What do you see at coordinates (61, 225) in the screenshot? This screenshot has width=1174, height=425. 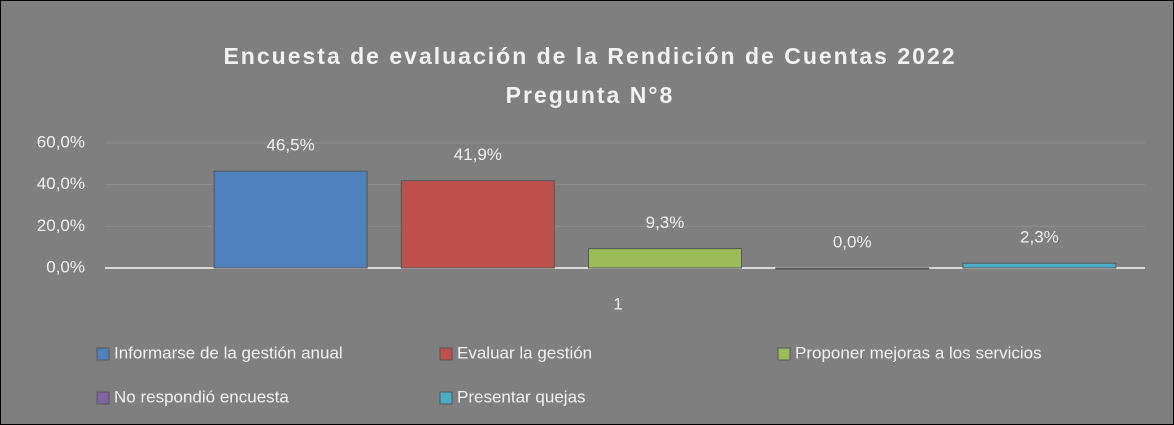 I see `y-tick-label: 20,0%` at bounding box center [61, 225].